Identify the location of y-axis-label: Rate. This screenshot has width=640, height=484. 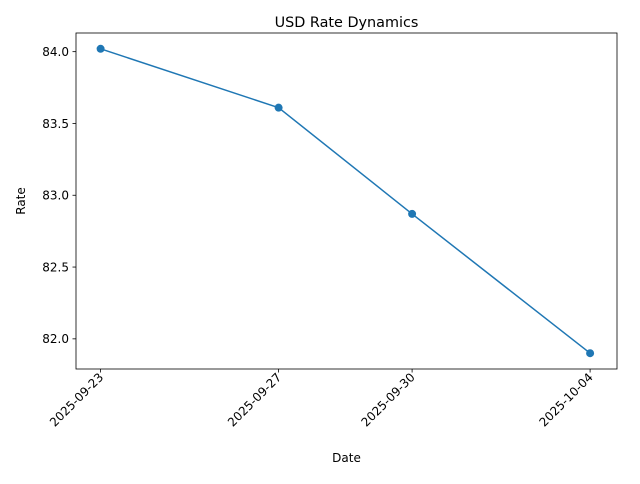
(21, 201).